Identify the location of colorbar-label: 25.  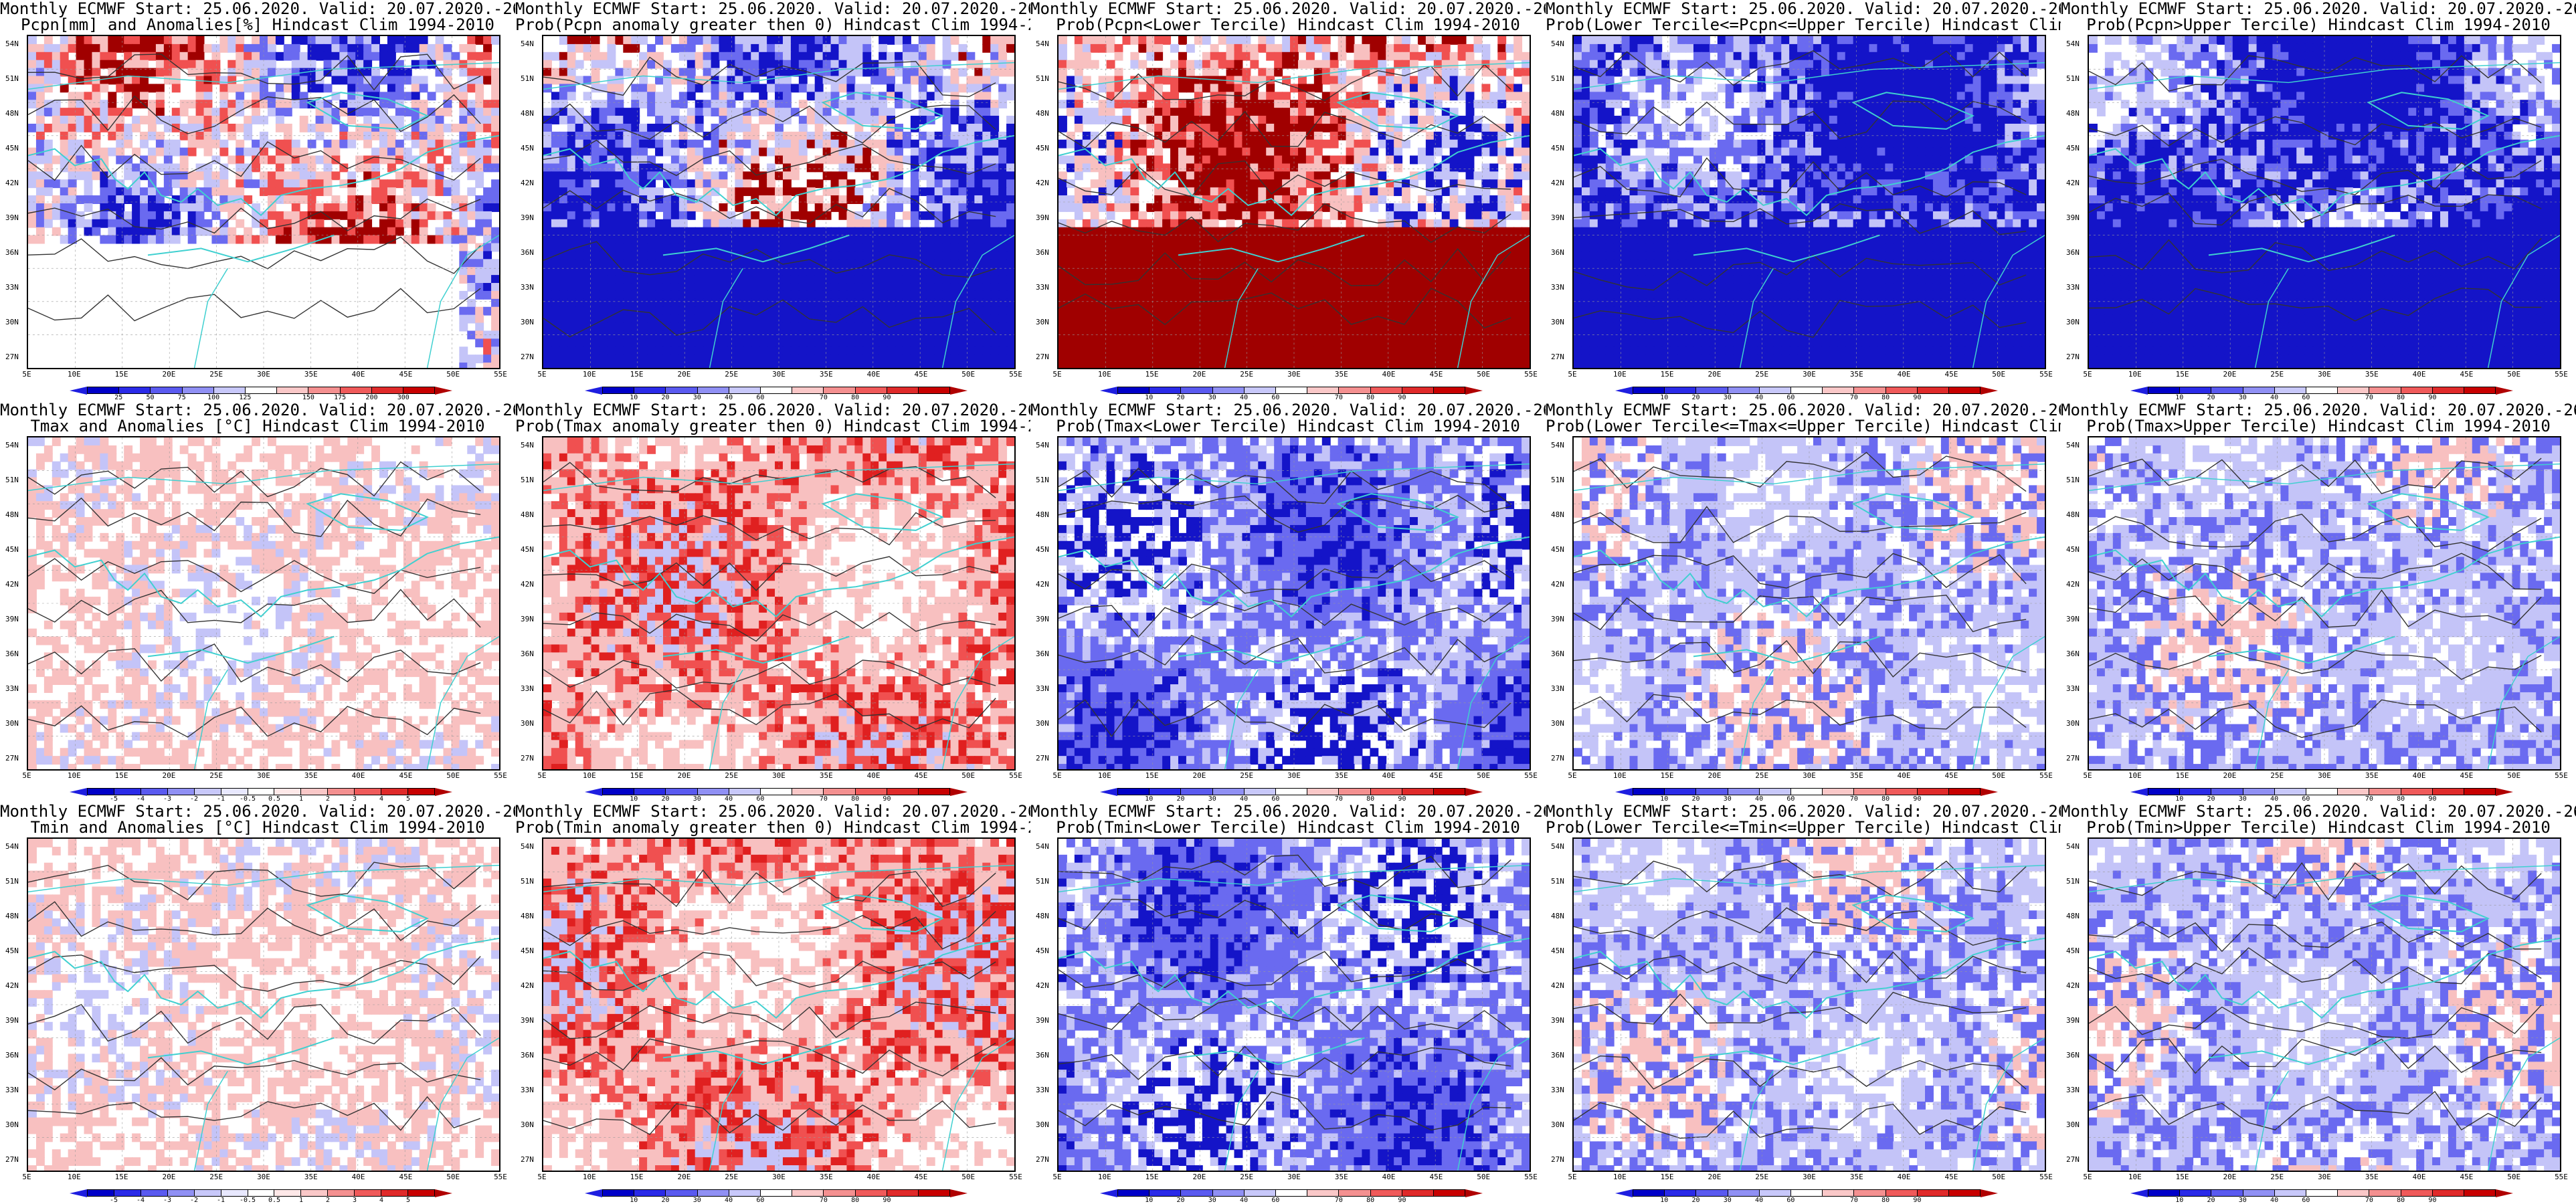
(118, 398).